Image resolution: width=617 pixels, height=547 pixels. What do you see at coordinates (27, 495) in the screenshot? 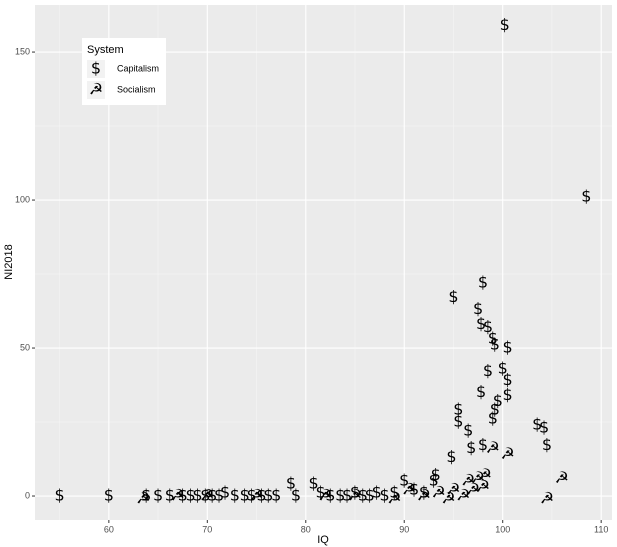
I see `y-tick-label: 0` at bounding box center [27, 495].